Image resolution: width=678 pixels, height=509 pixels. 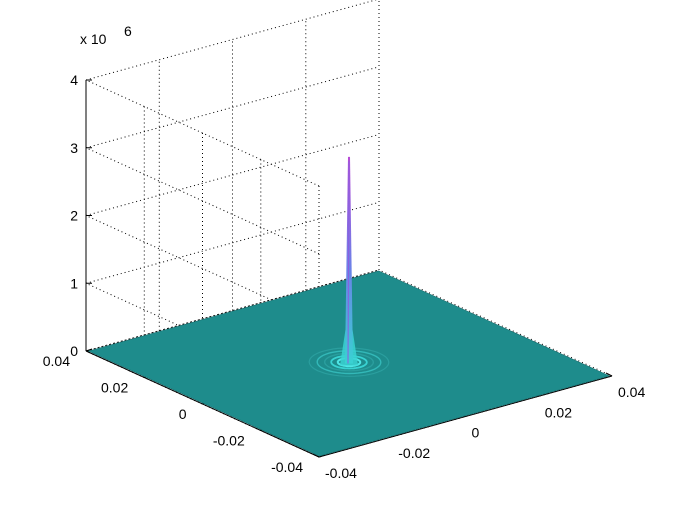 I want to click on z-exponent-label: x 10, so click(x=93, y=39).